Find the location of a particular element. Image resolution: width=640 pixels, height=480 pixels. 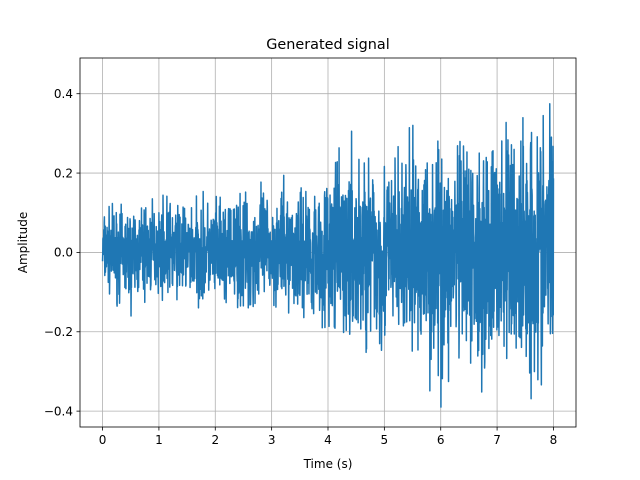

y-tick-label: −0.2 is located at coordinates (58, 332).